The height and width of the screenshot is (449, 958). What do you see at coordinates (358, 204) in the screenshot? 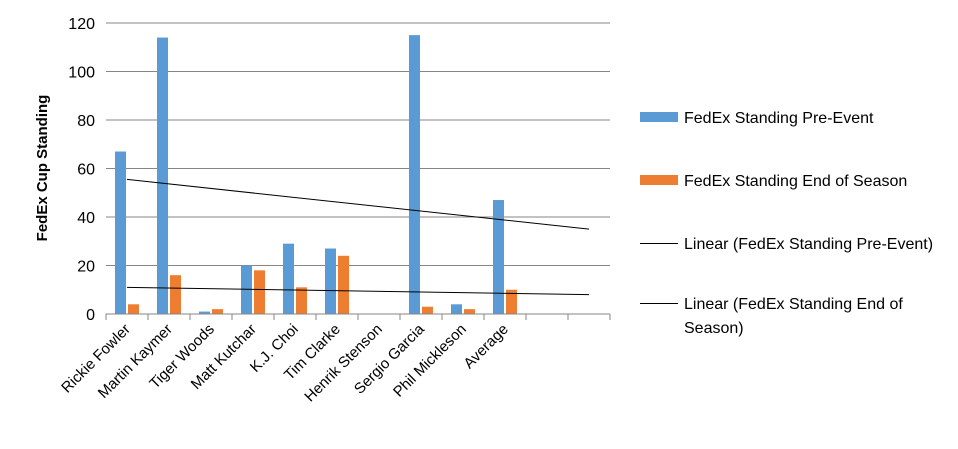
I see `trendline-pre-event` at bounding box center [358, 204].